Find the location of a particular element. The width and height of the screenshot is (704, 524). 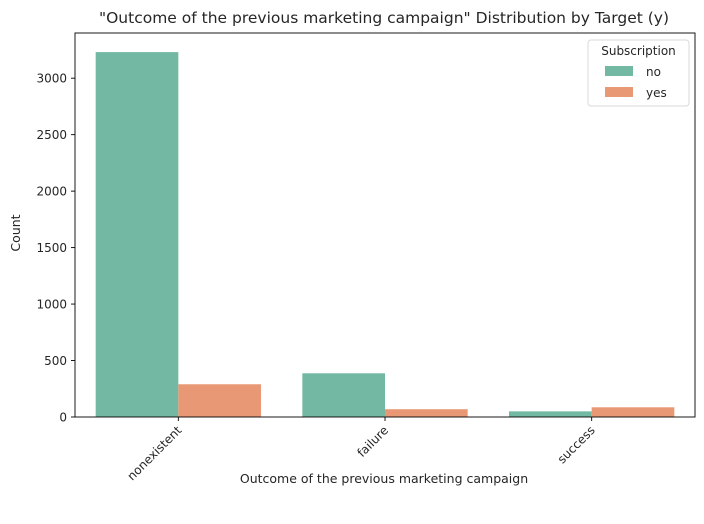

x-tick-label: failure is located at coordinates (372, 441).